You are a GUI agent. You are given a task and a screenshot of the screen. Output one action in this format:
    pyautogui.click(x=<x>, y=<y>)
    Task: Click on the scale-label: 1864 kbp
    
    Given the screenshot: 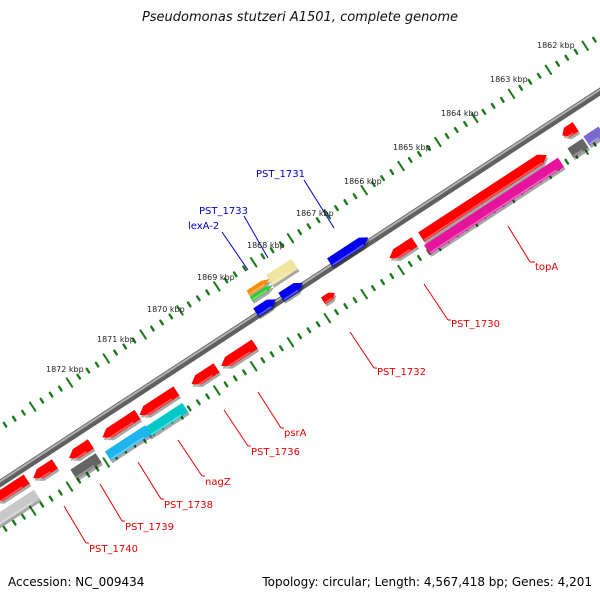 What is the action you would take?
    pyautogui.click(x=460, y=113)
    